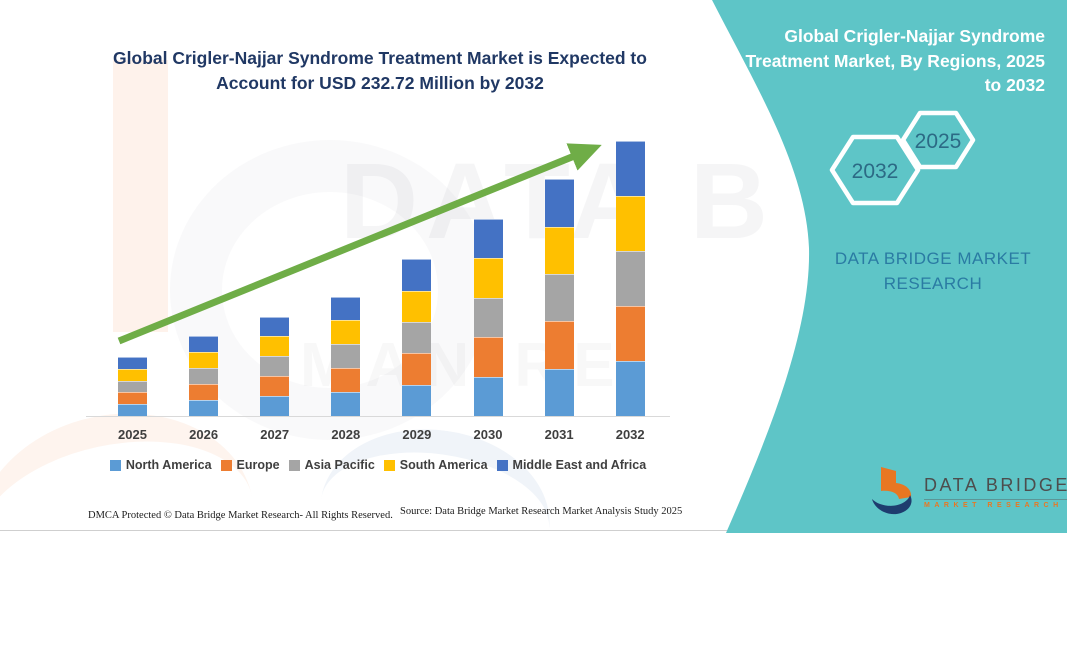 This screenshot has height=662, width=1067. Describe the element at coordinates (339, 465) in the screenshot. I see `legend-label: Asia Pacific` at that location.